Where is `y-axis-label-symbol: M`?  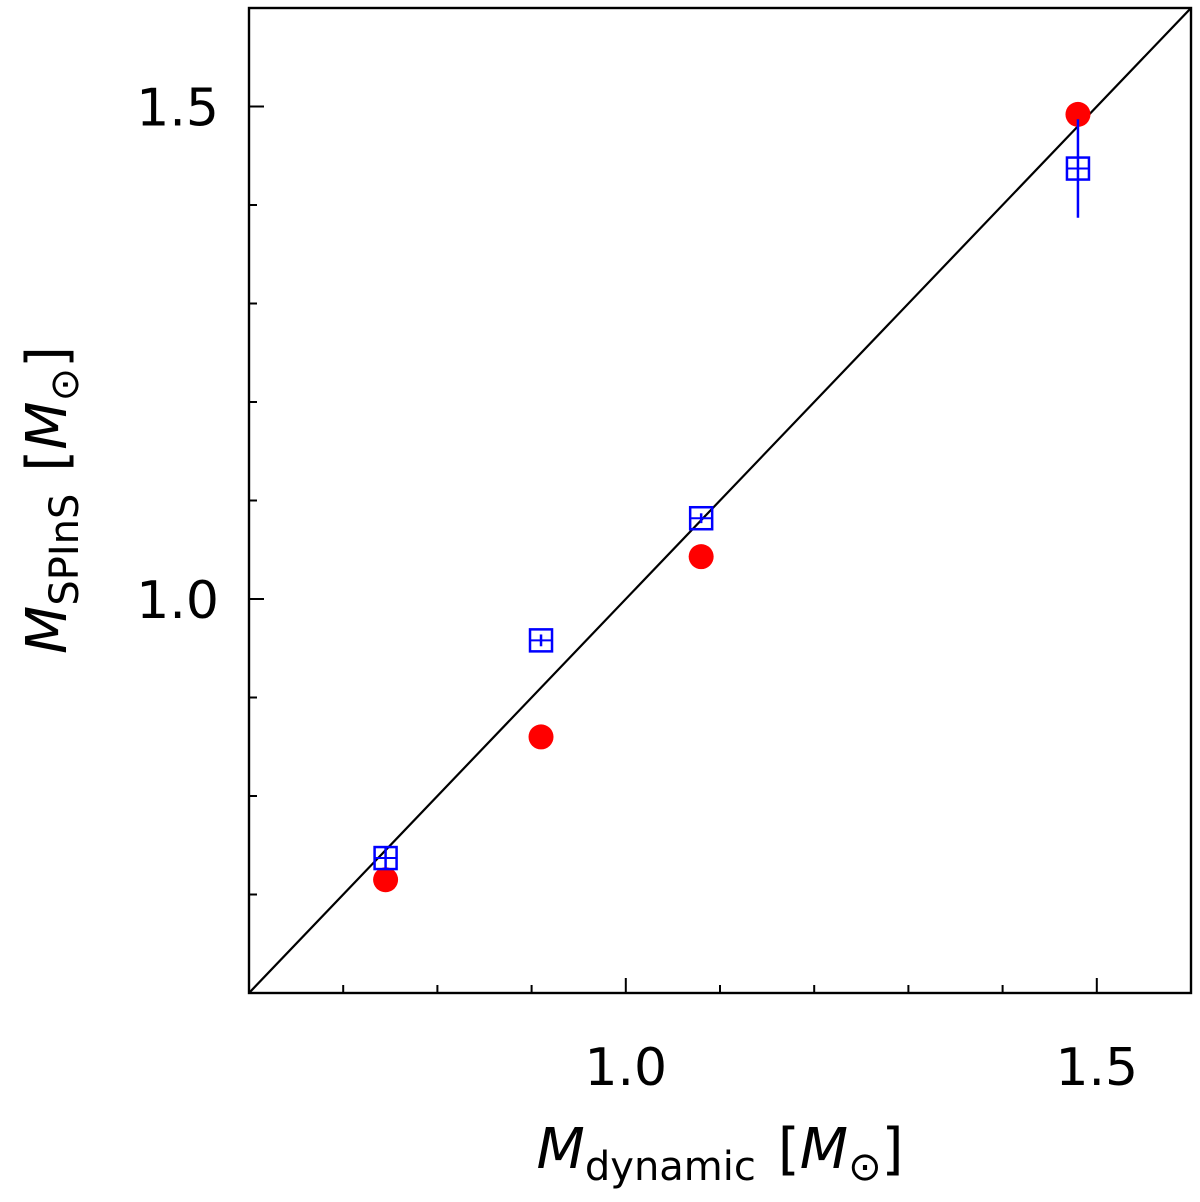 y-axis-label-symbol: M is located at coordinates (47, 630).